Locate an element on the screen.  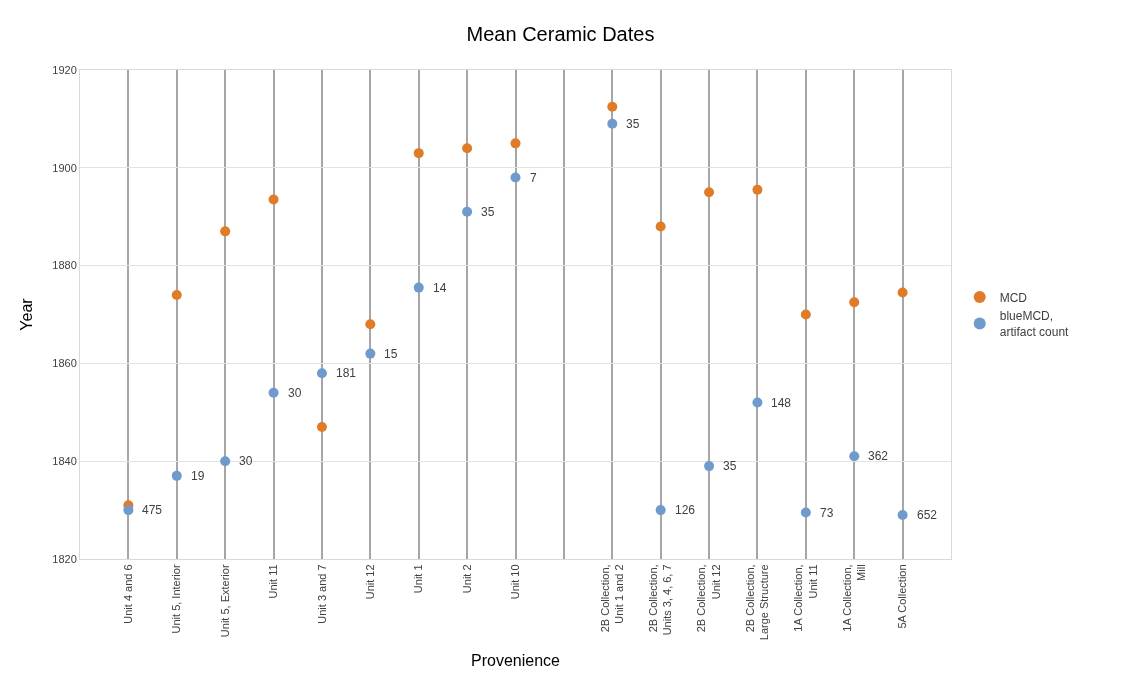
x-tick-label: Unit 4 and 6 is located at coordinates (127, 594).